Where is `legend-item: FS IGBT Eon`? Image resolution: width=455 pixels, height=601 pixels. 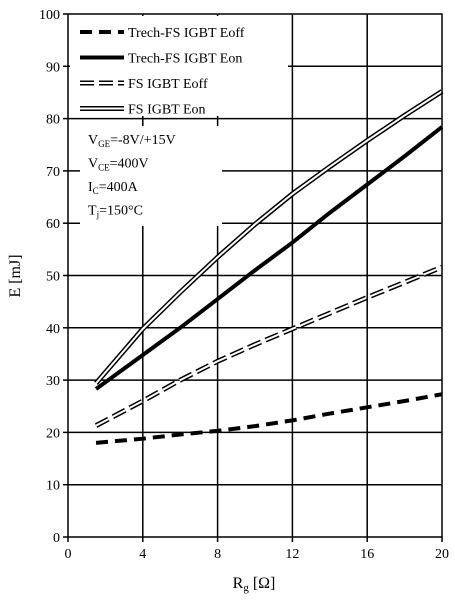 legend-item: FS IGBT Eon is located at coordinates (143, 110).